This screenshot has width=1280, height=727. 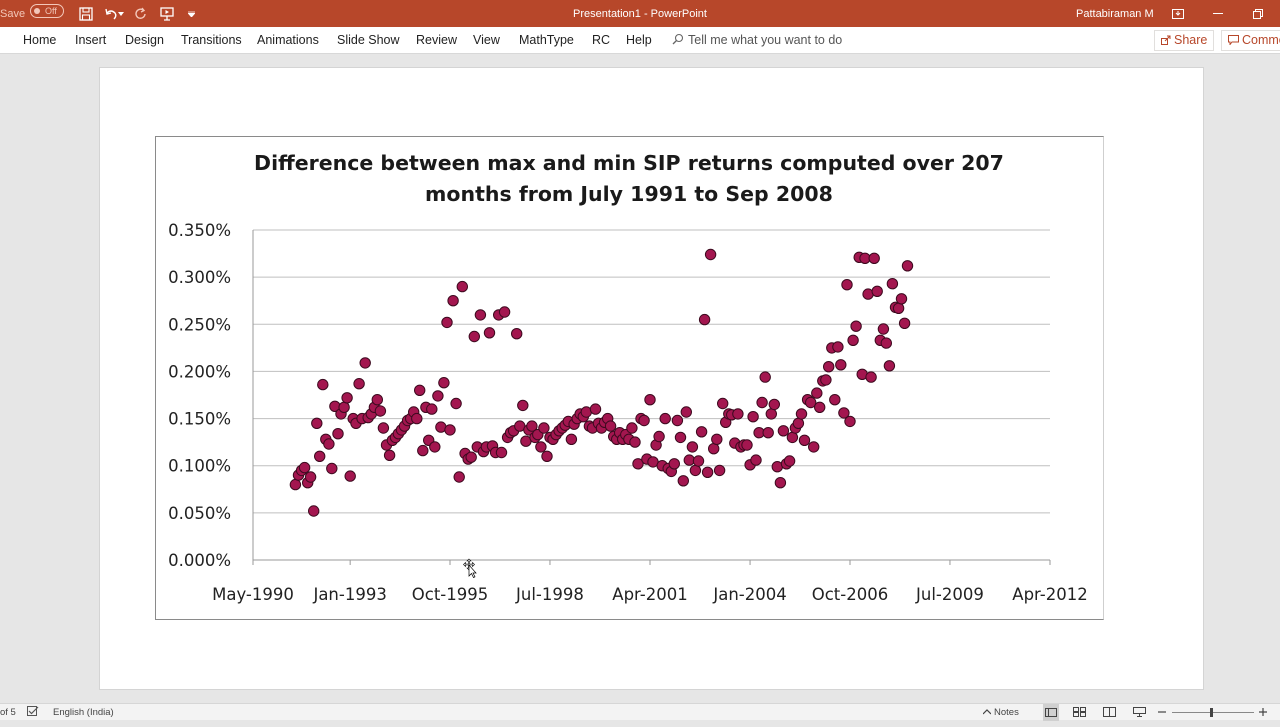 What do you see at coordinates (253, 594) in the screenshot?
I see `x-tick-label: May-1990` at bounding box center [253, 594].